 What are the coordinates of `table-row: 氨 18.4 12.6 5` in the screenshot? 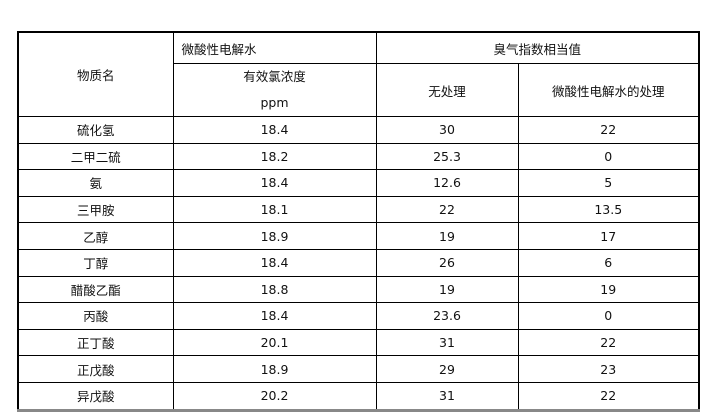 It's located at (358, 183).